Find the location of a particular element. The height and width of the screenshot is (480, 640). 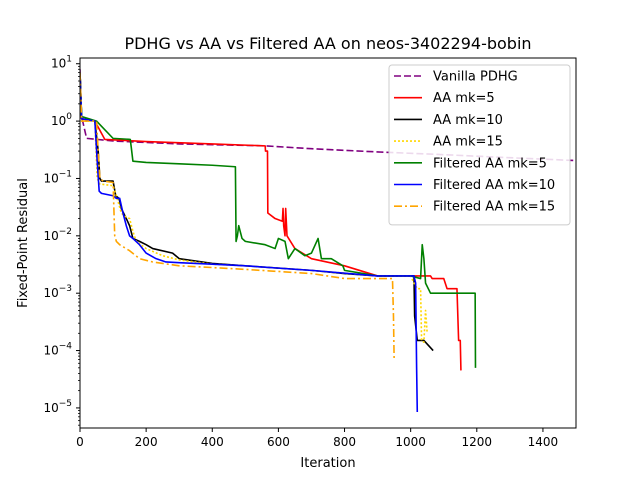

y-tick-label: 10¹ is located at coordinates (61, 63).